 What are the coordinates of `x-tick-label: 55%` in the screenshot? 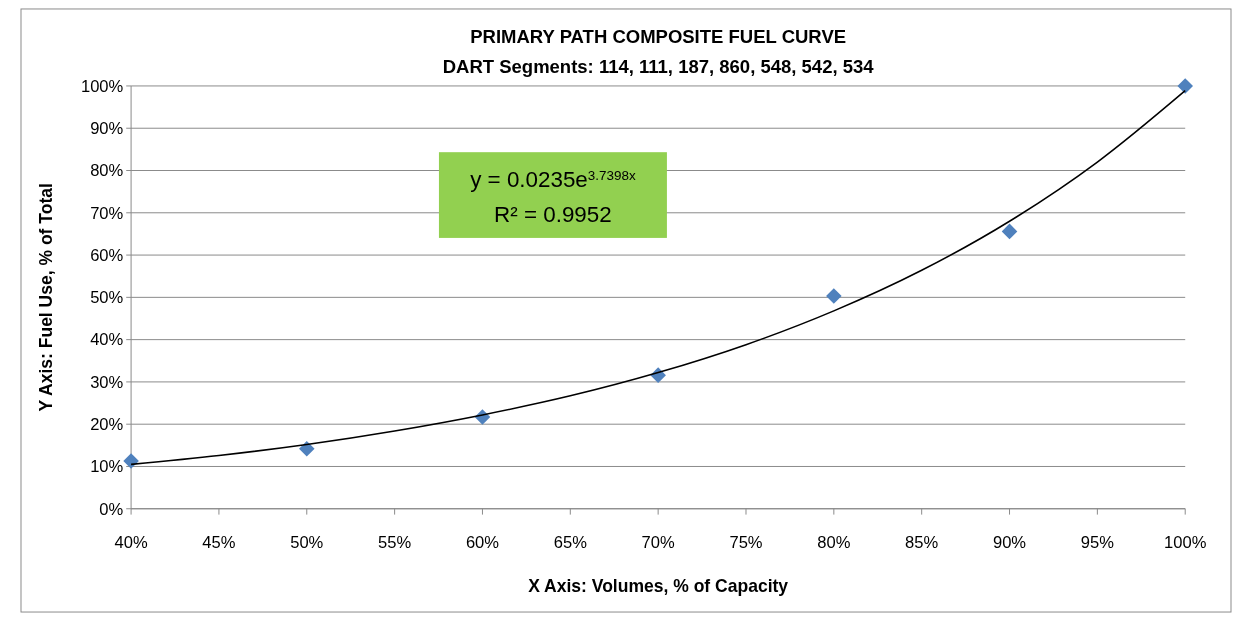 It's located at (395, 542).